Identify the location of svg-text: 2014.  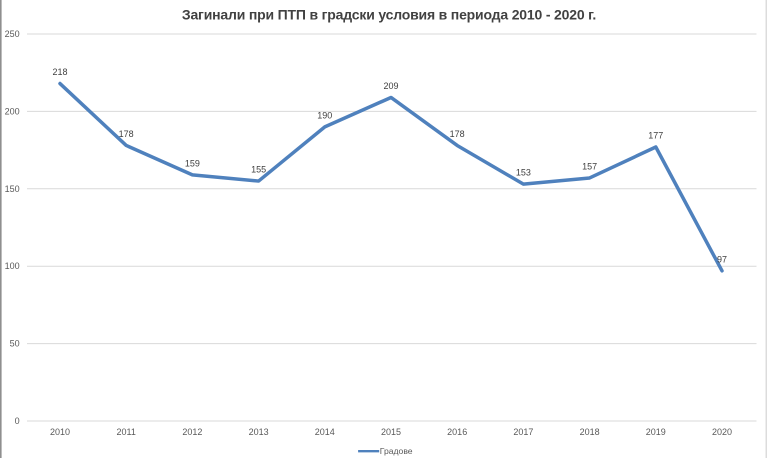
(325, 432).